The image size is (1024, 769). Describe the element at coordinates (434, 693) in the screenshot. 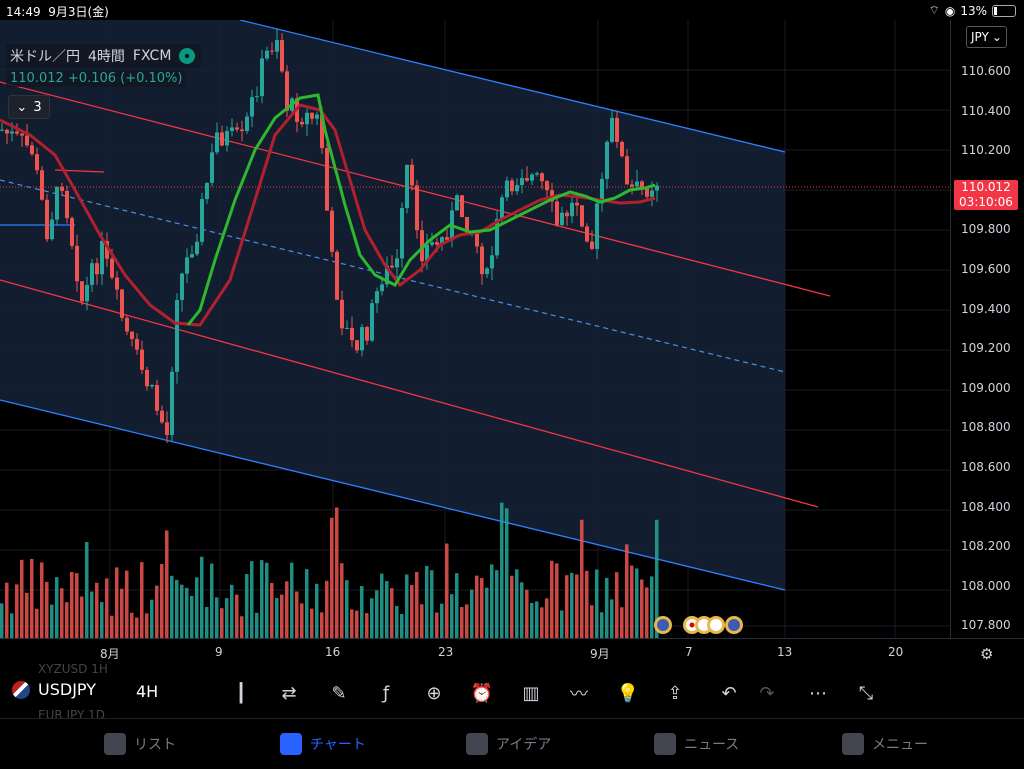

I see `add-icon: ⊕` at that location.